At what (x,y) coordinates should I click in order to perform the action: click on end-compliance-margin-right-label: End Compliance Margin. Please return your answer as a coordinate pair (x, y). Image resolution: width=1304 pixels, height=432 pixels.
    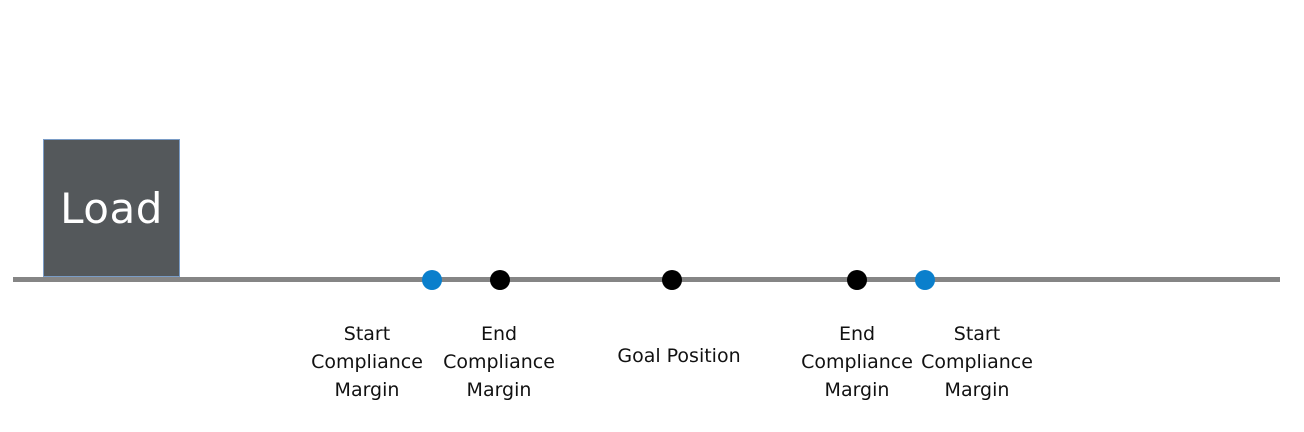
    Looking at the image, I should click on (857, 362).